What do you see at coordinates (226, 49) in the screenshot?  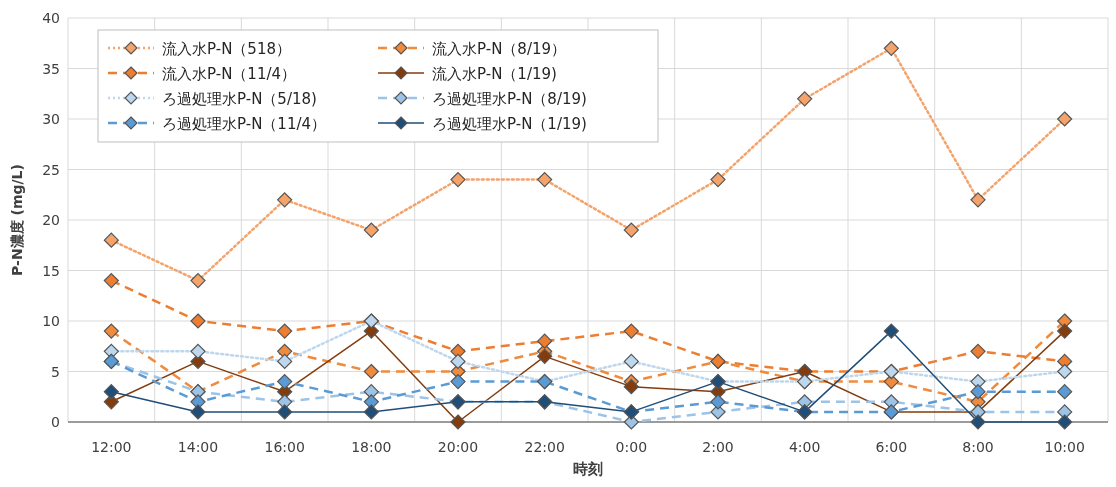 I see `legend-label: 流入水P-N（518）` at bounding box center [226, 49].